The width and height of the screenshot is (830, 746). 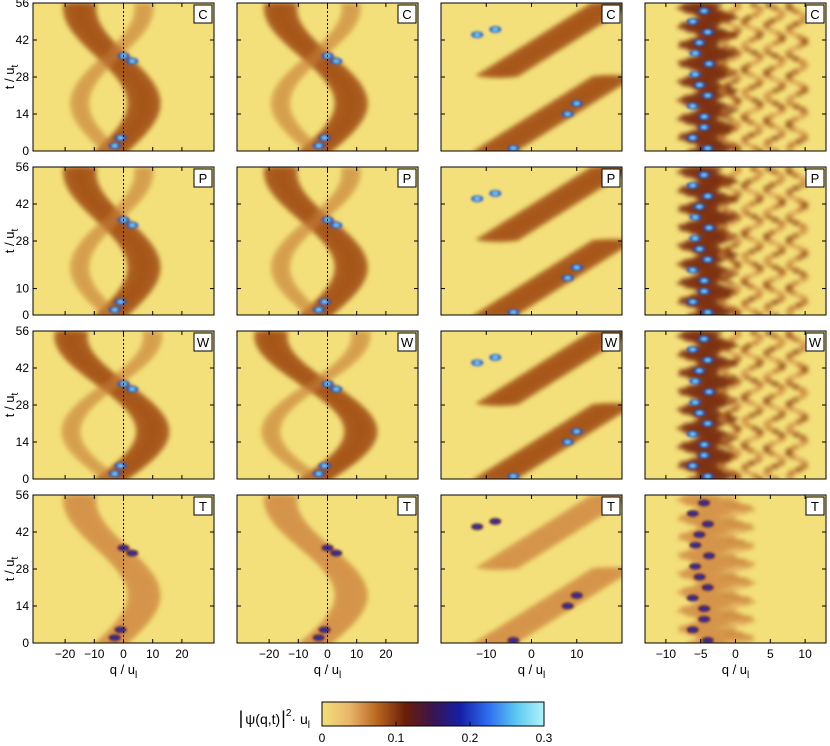 I want to click on panel-p-4: P, so click(x=735, y=241).